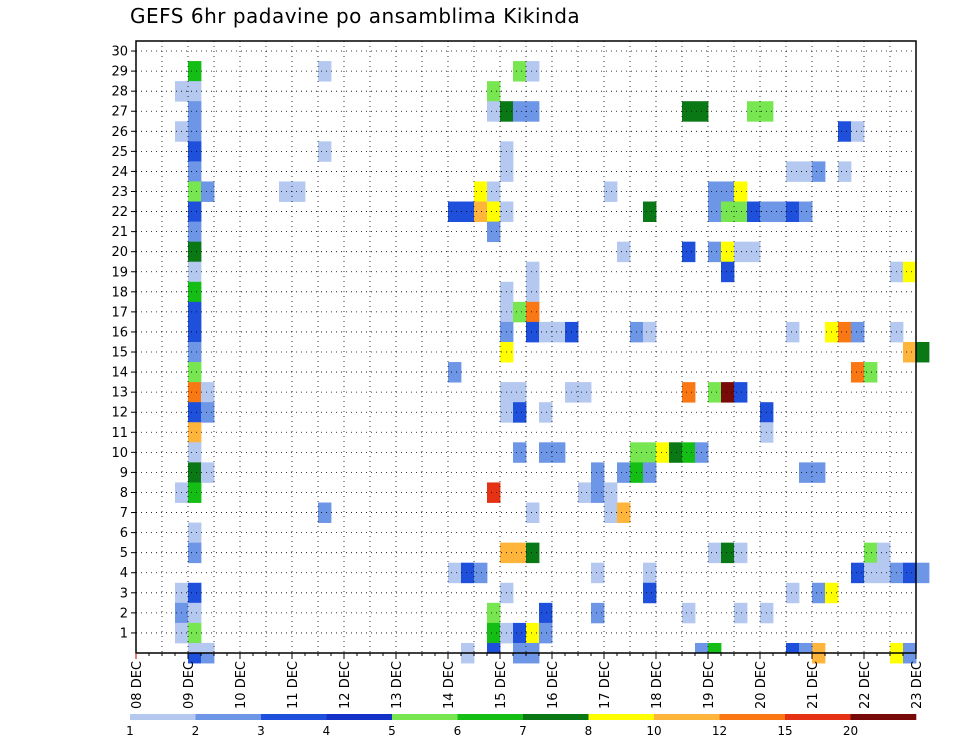 The width and height of the screenshot is (960, 742). I want to click on chart-title: GEFS 6hr padavine po ansamblima Kikinda, so click(355, 16).